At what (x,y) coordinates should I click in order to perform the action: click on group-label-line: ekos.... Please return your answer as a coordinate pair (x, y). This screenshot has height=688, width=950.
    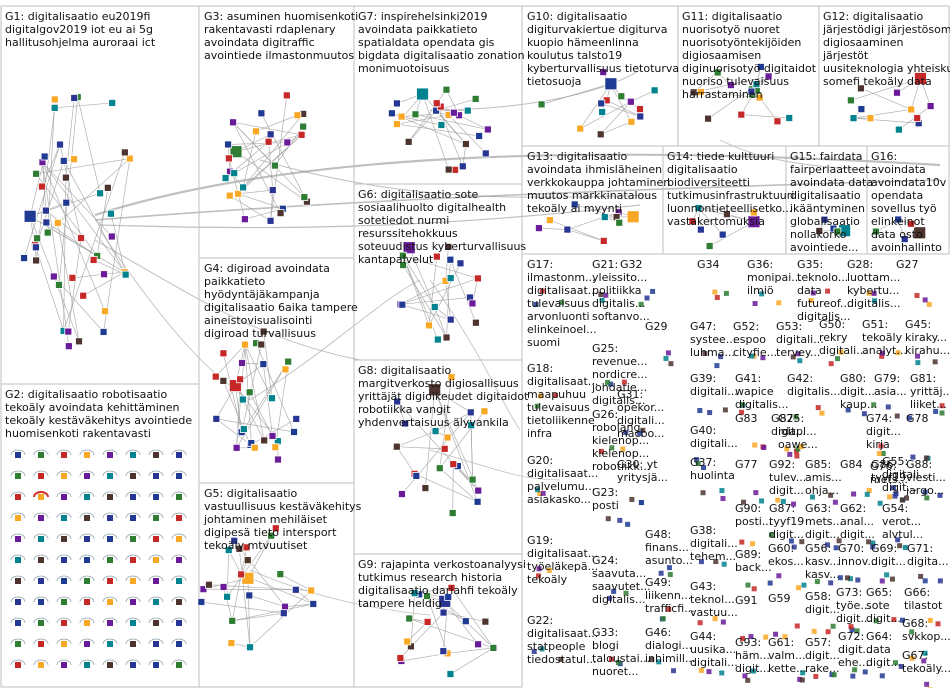
    Looking at the image, I should click on (786, 561).